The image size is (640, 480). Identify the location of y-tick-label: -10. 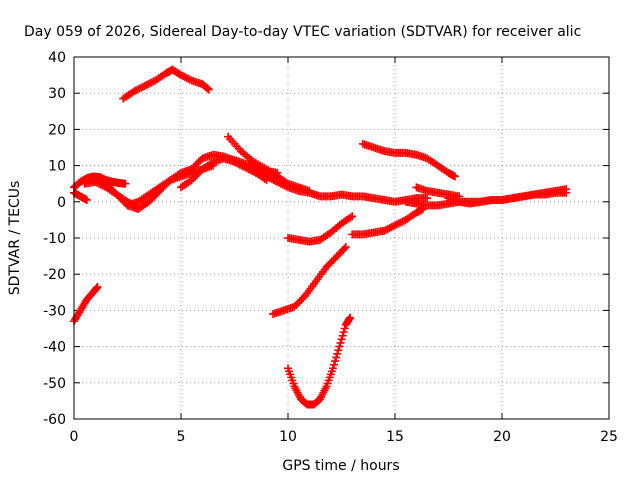
(54, 239).